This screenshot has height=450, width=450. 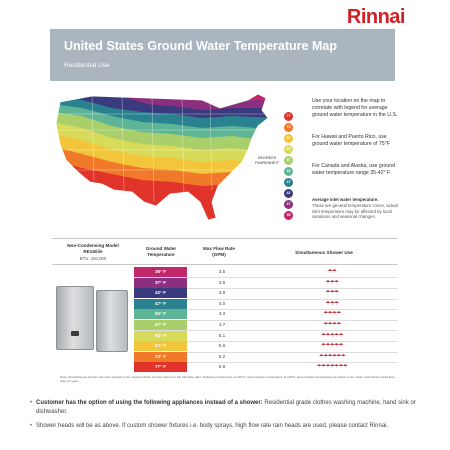 I want to click on info-average-title: Average inlet water temperature., so click(x=345, y=199).